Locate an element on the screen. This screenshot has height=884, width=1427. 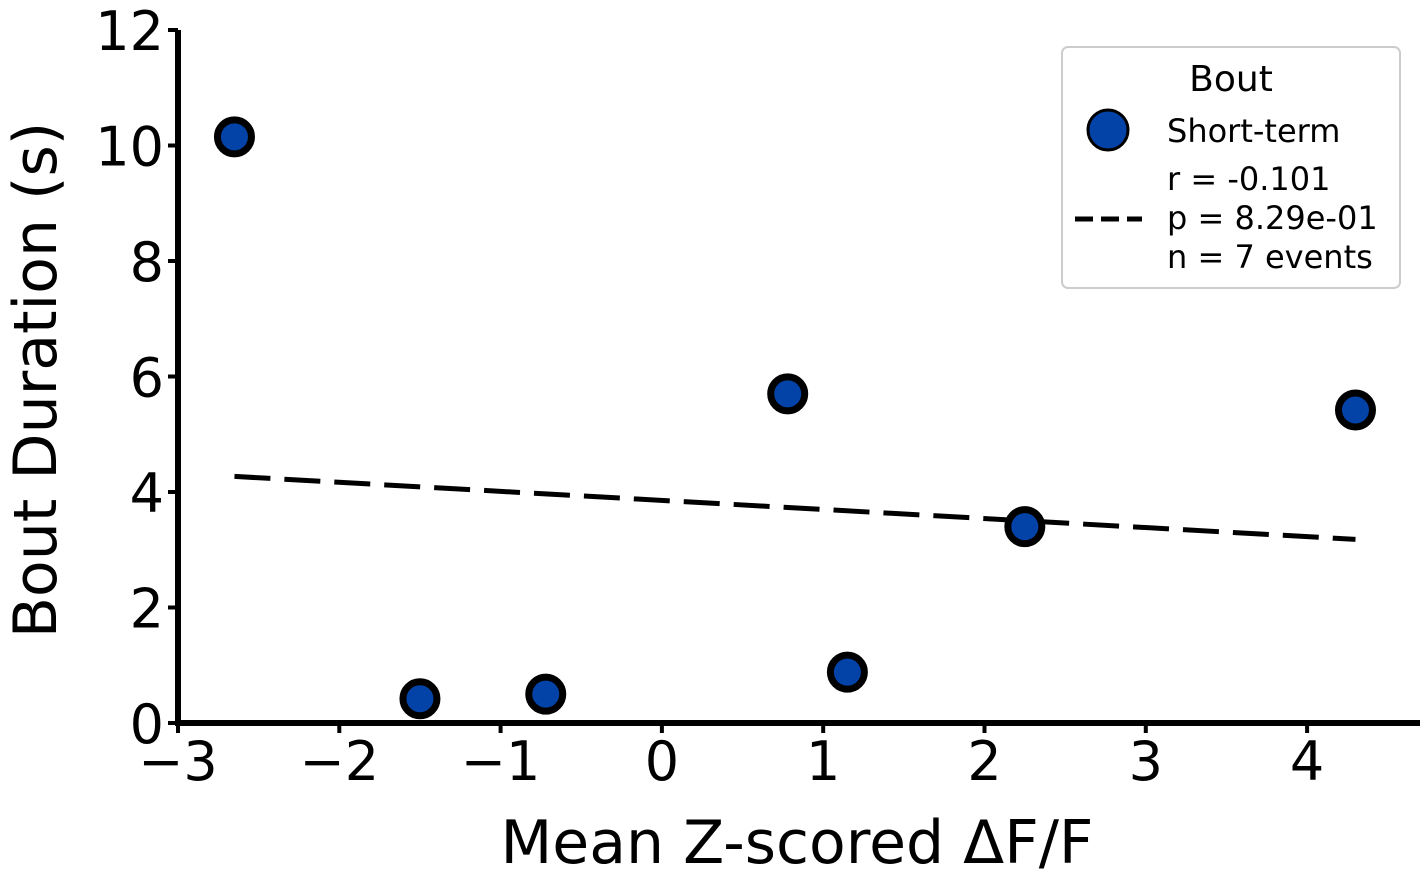
x-axis-title: Mean Z-scored ΔF/F is located at coordinates (797, 843).